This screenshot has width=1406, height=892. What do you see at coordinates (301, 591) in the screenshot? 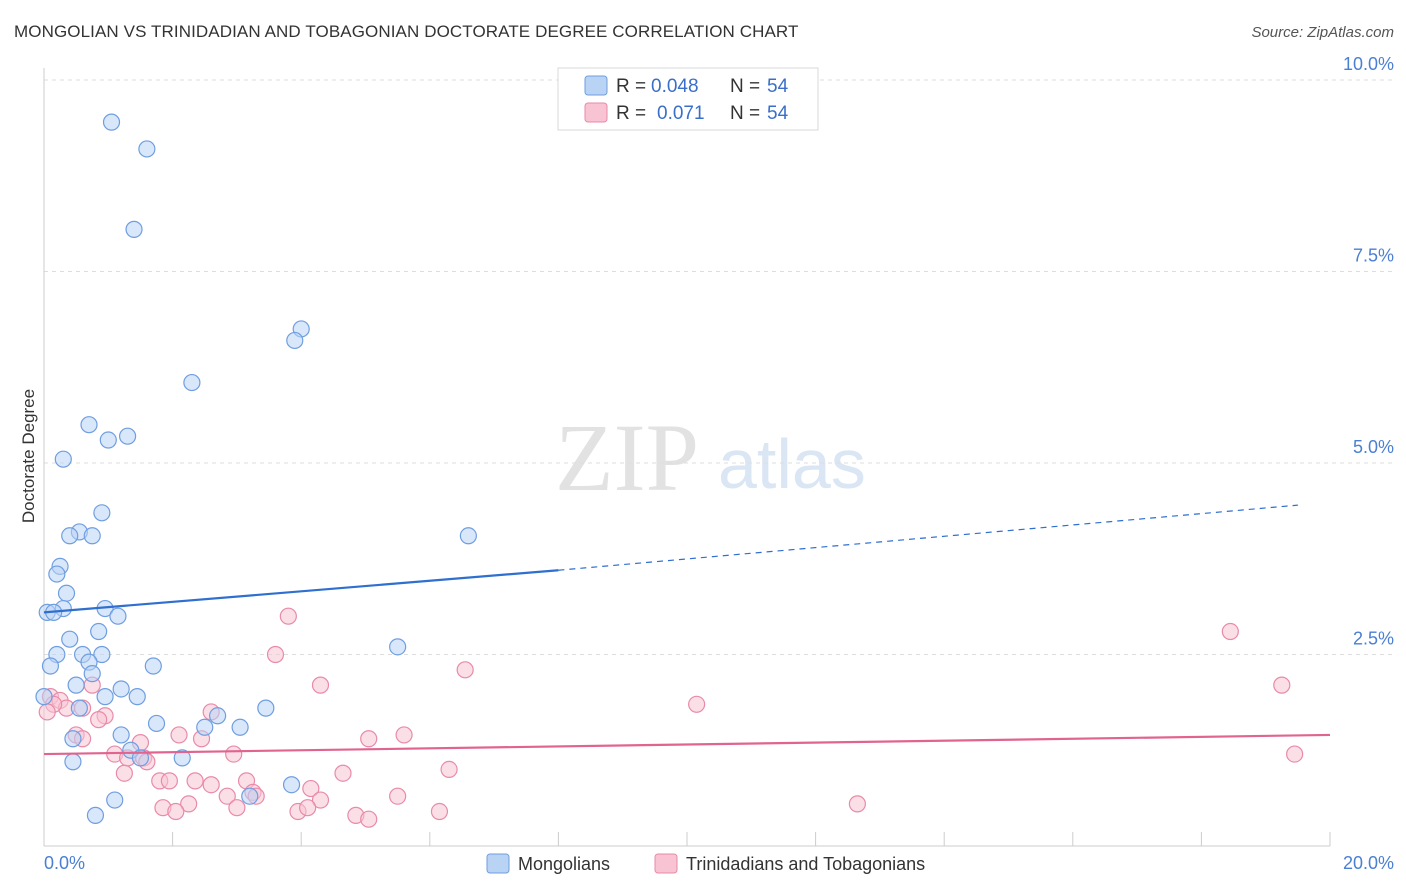
I see `mongolian-trendline` at bounding box center [301, 591].